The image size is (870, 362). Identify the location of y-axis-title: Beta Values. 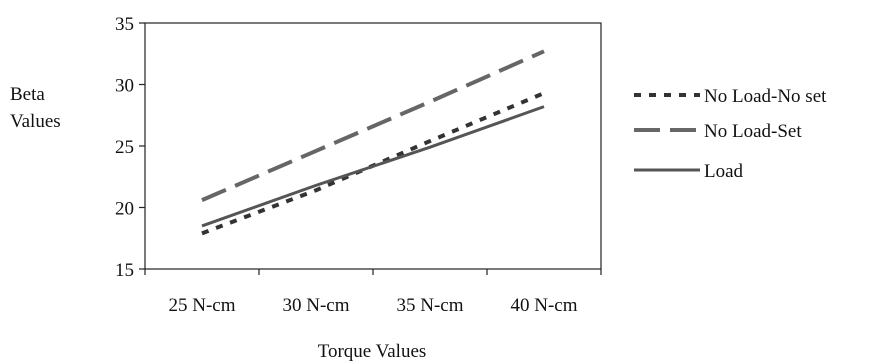
(35, 108).